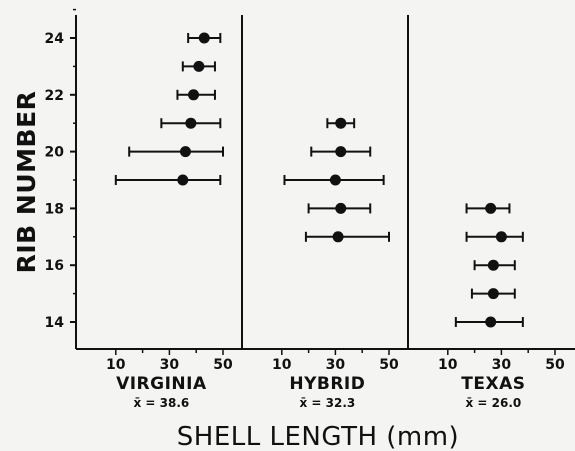 Image resolution: width=575 pixels, height=451 pixels. I want to click on x-axis-label: SHELL LENGTH (mm), so click(318, 436).